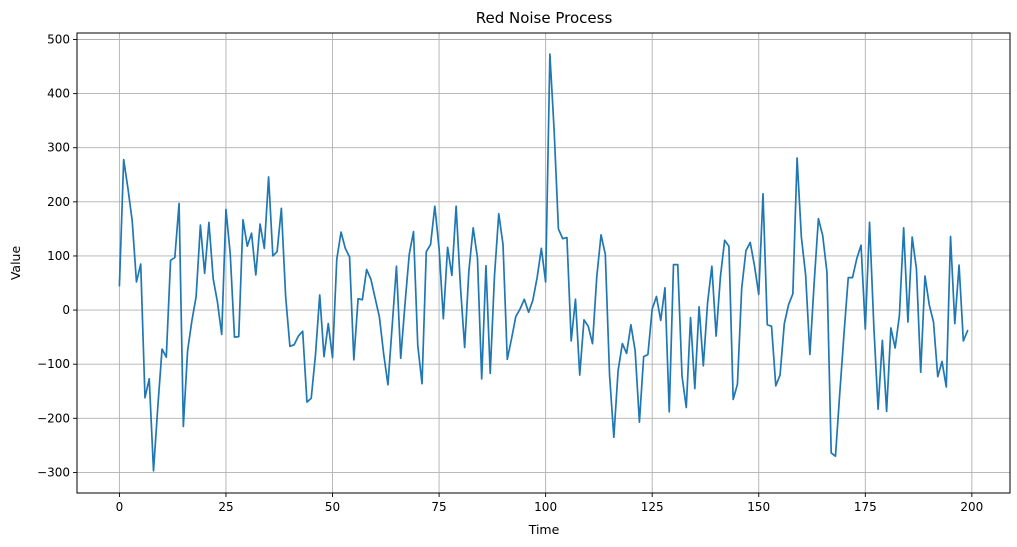 This screenshot has width=1017, height=547. I want to click on y-tick-label: −200, so click(53, 418).